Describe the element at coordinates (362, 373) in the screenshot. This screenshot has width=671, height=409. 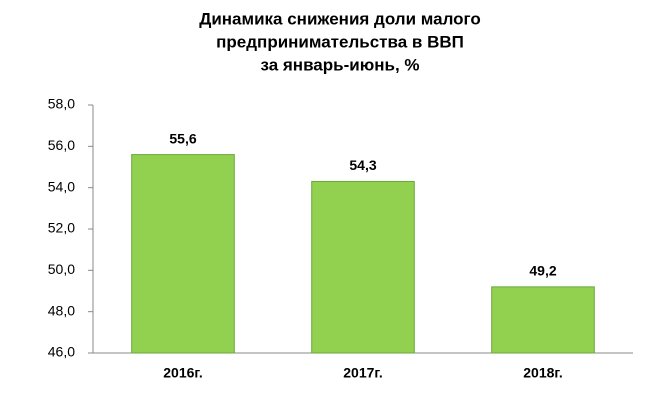
I see `x-tick-label: 2017г.` at that location.